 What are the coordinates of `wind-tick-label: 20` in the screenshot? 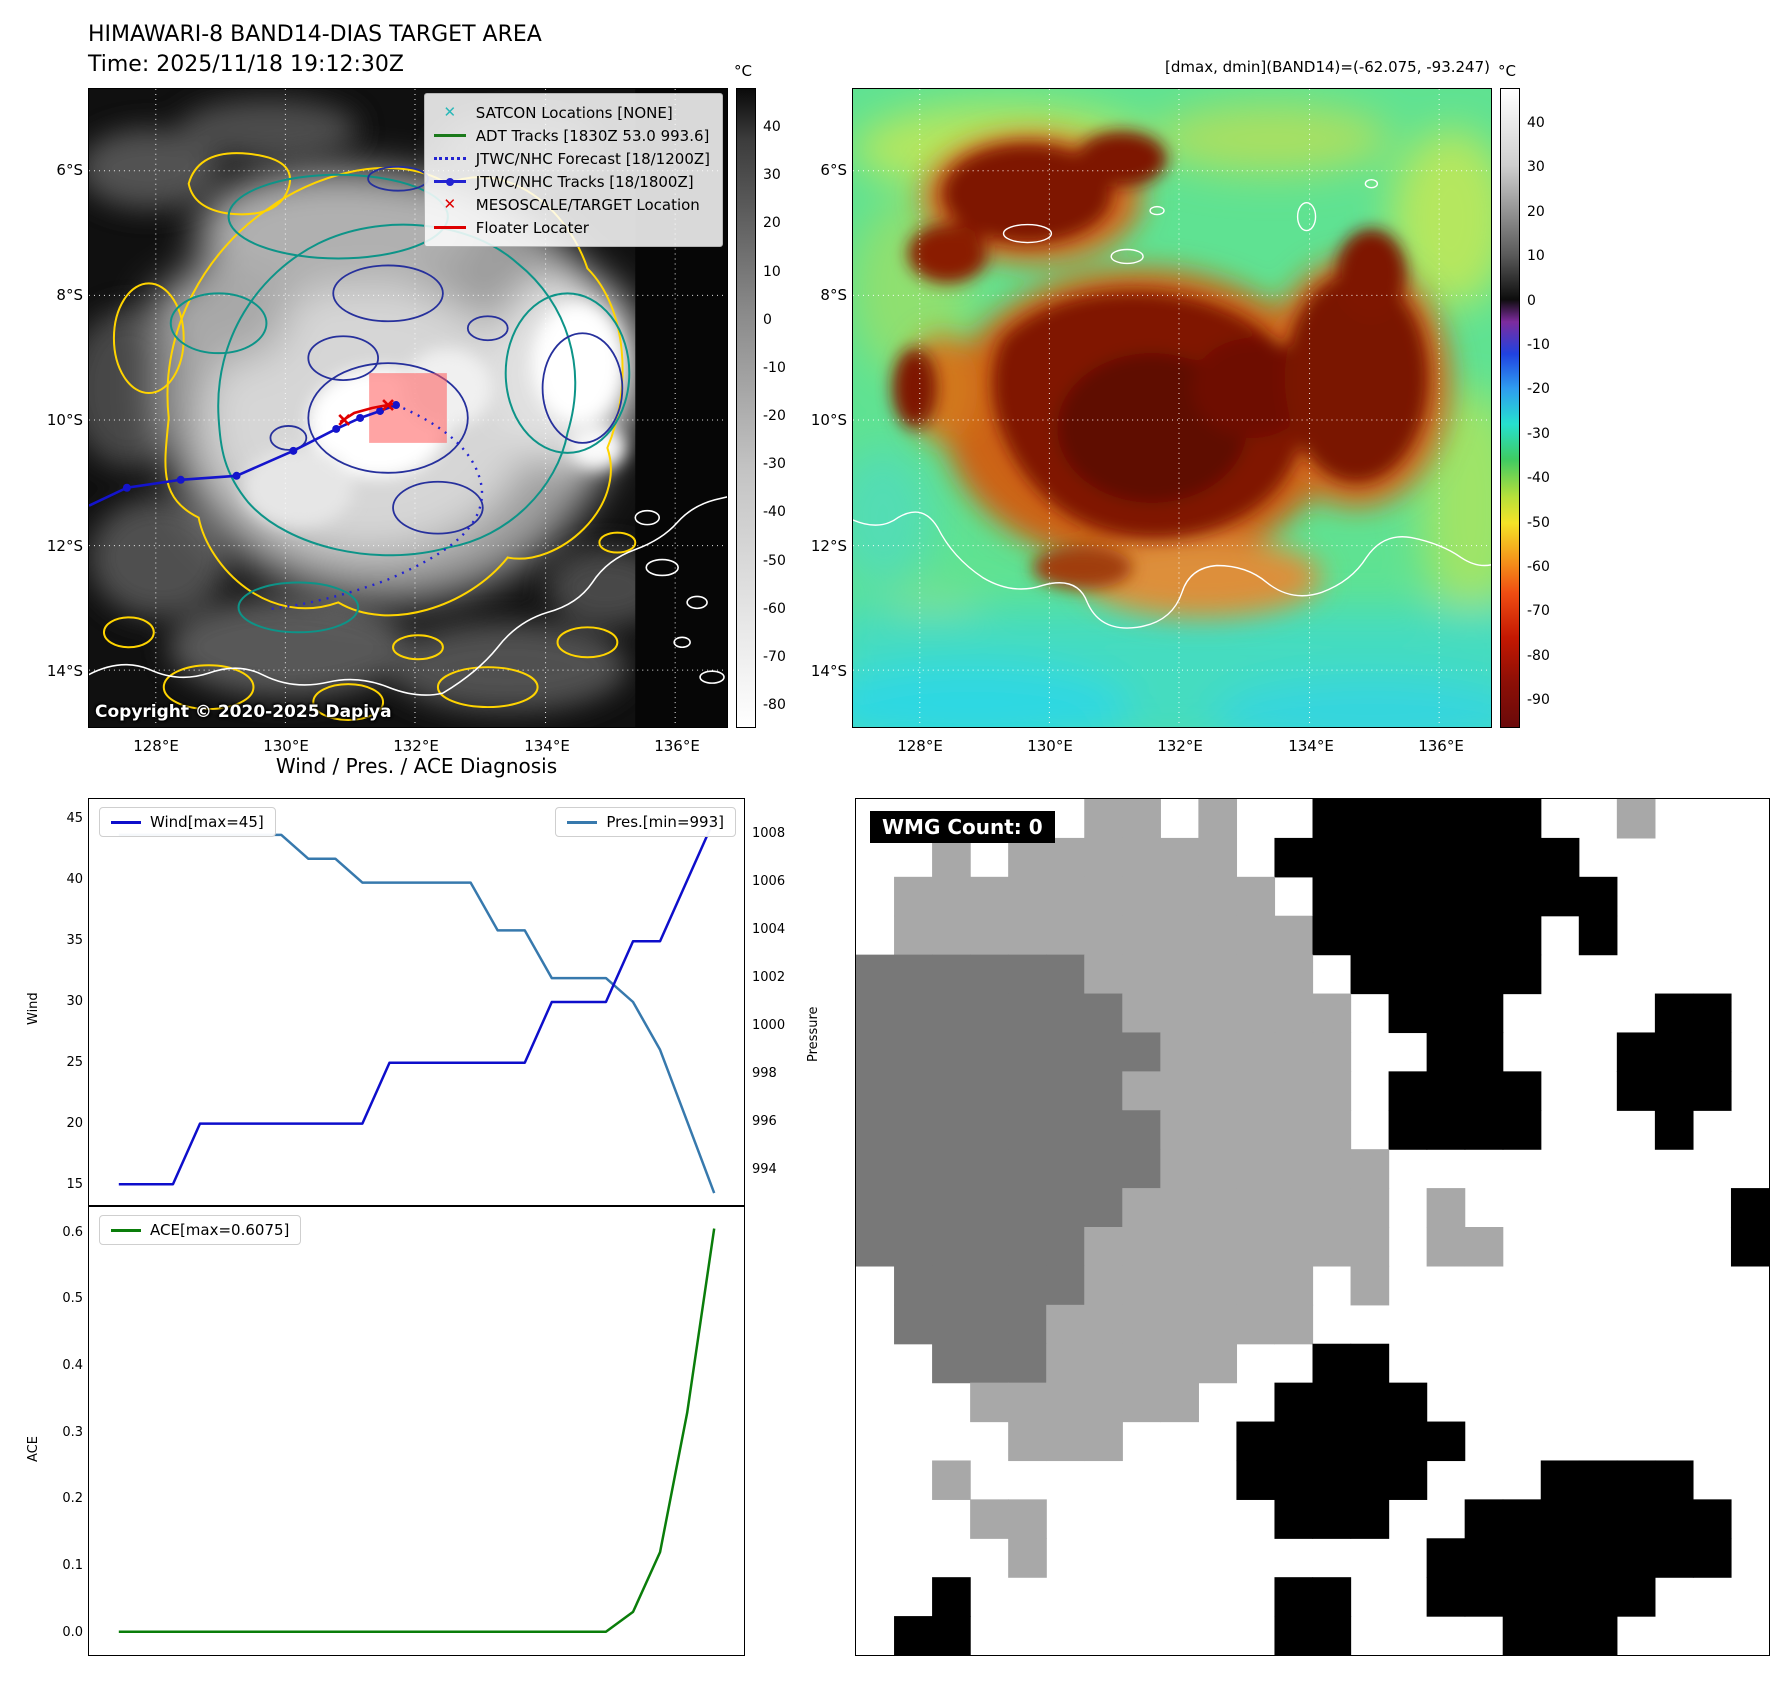 It's located at (74, 1124).